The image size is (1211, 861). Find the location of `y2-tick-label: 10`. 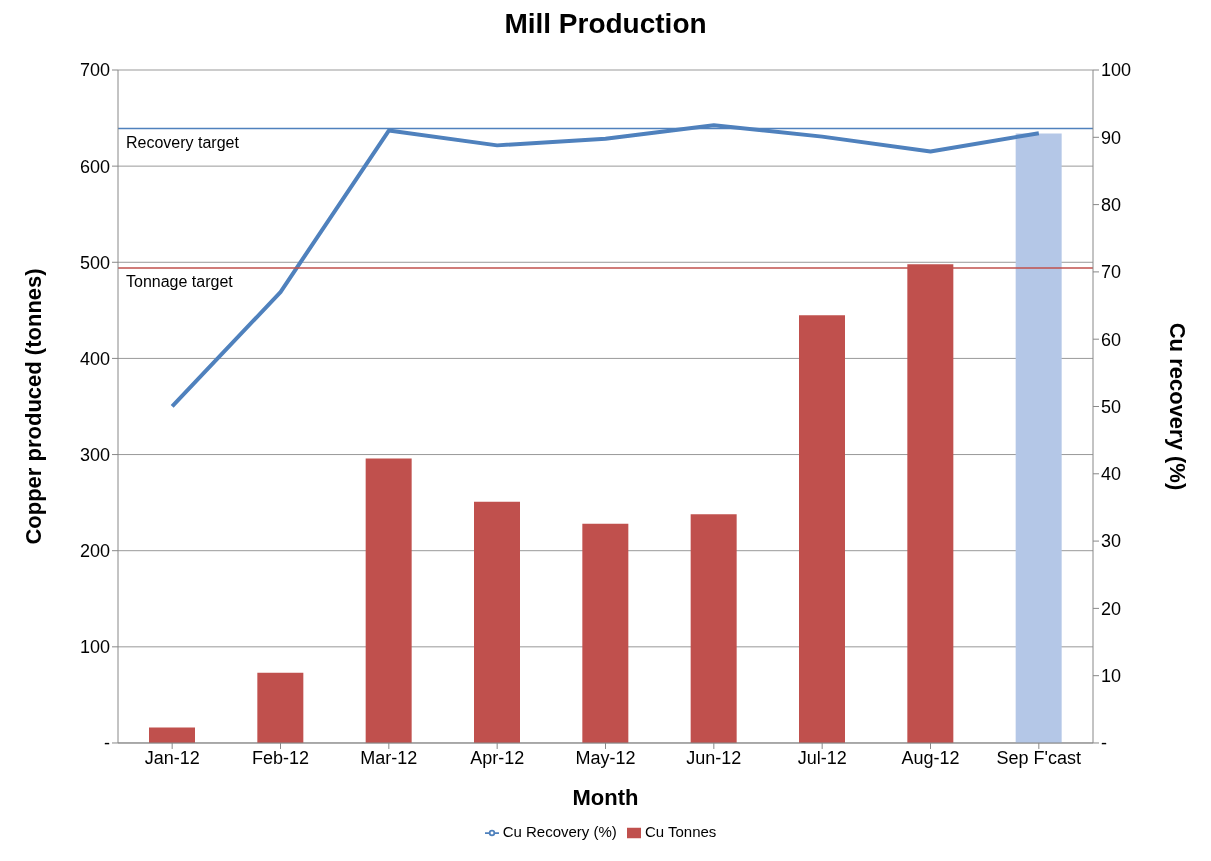

y2-tick-label: 10 is located at coordinates (1111, 676).